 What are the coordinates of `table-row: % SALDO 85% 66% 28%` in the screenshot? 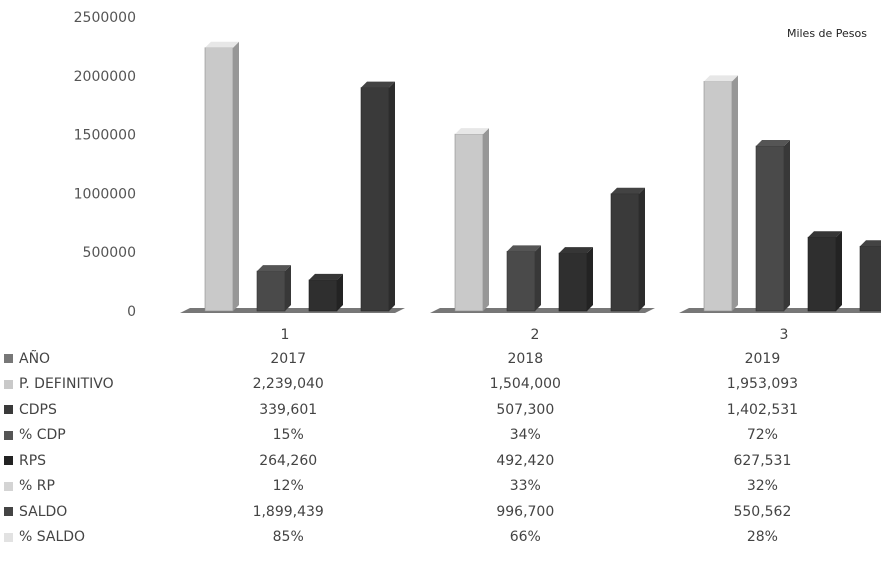 It's located at (442, 538).